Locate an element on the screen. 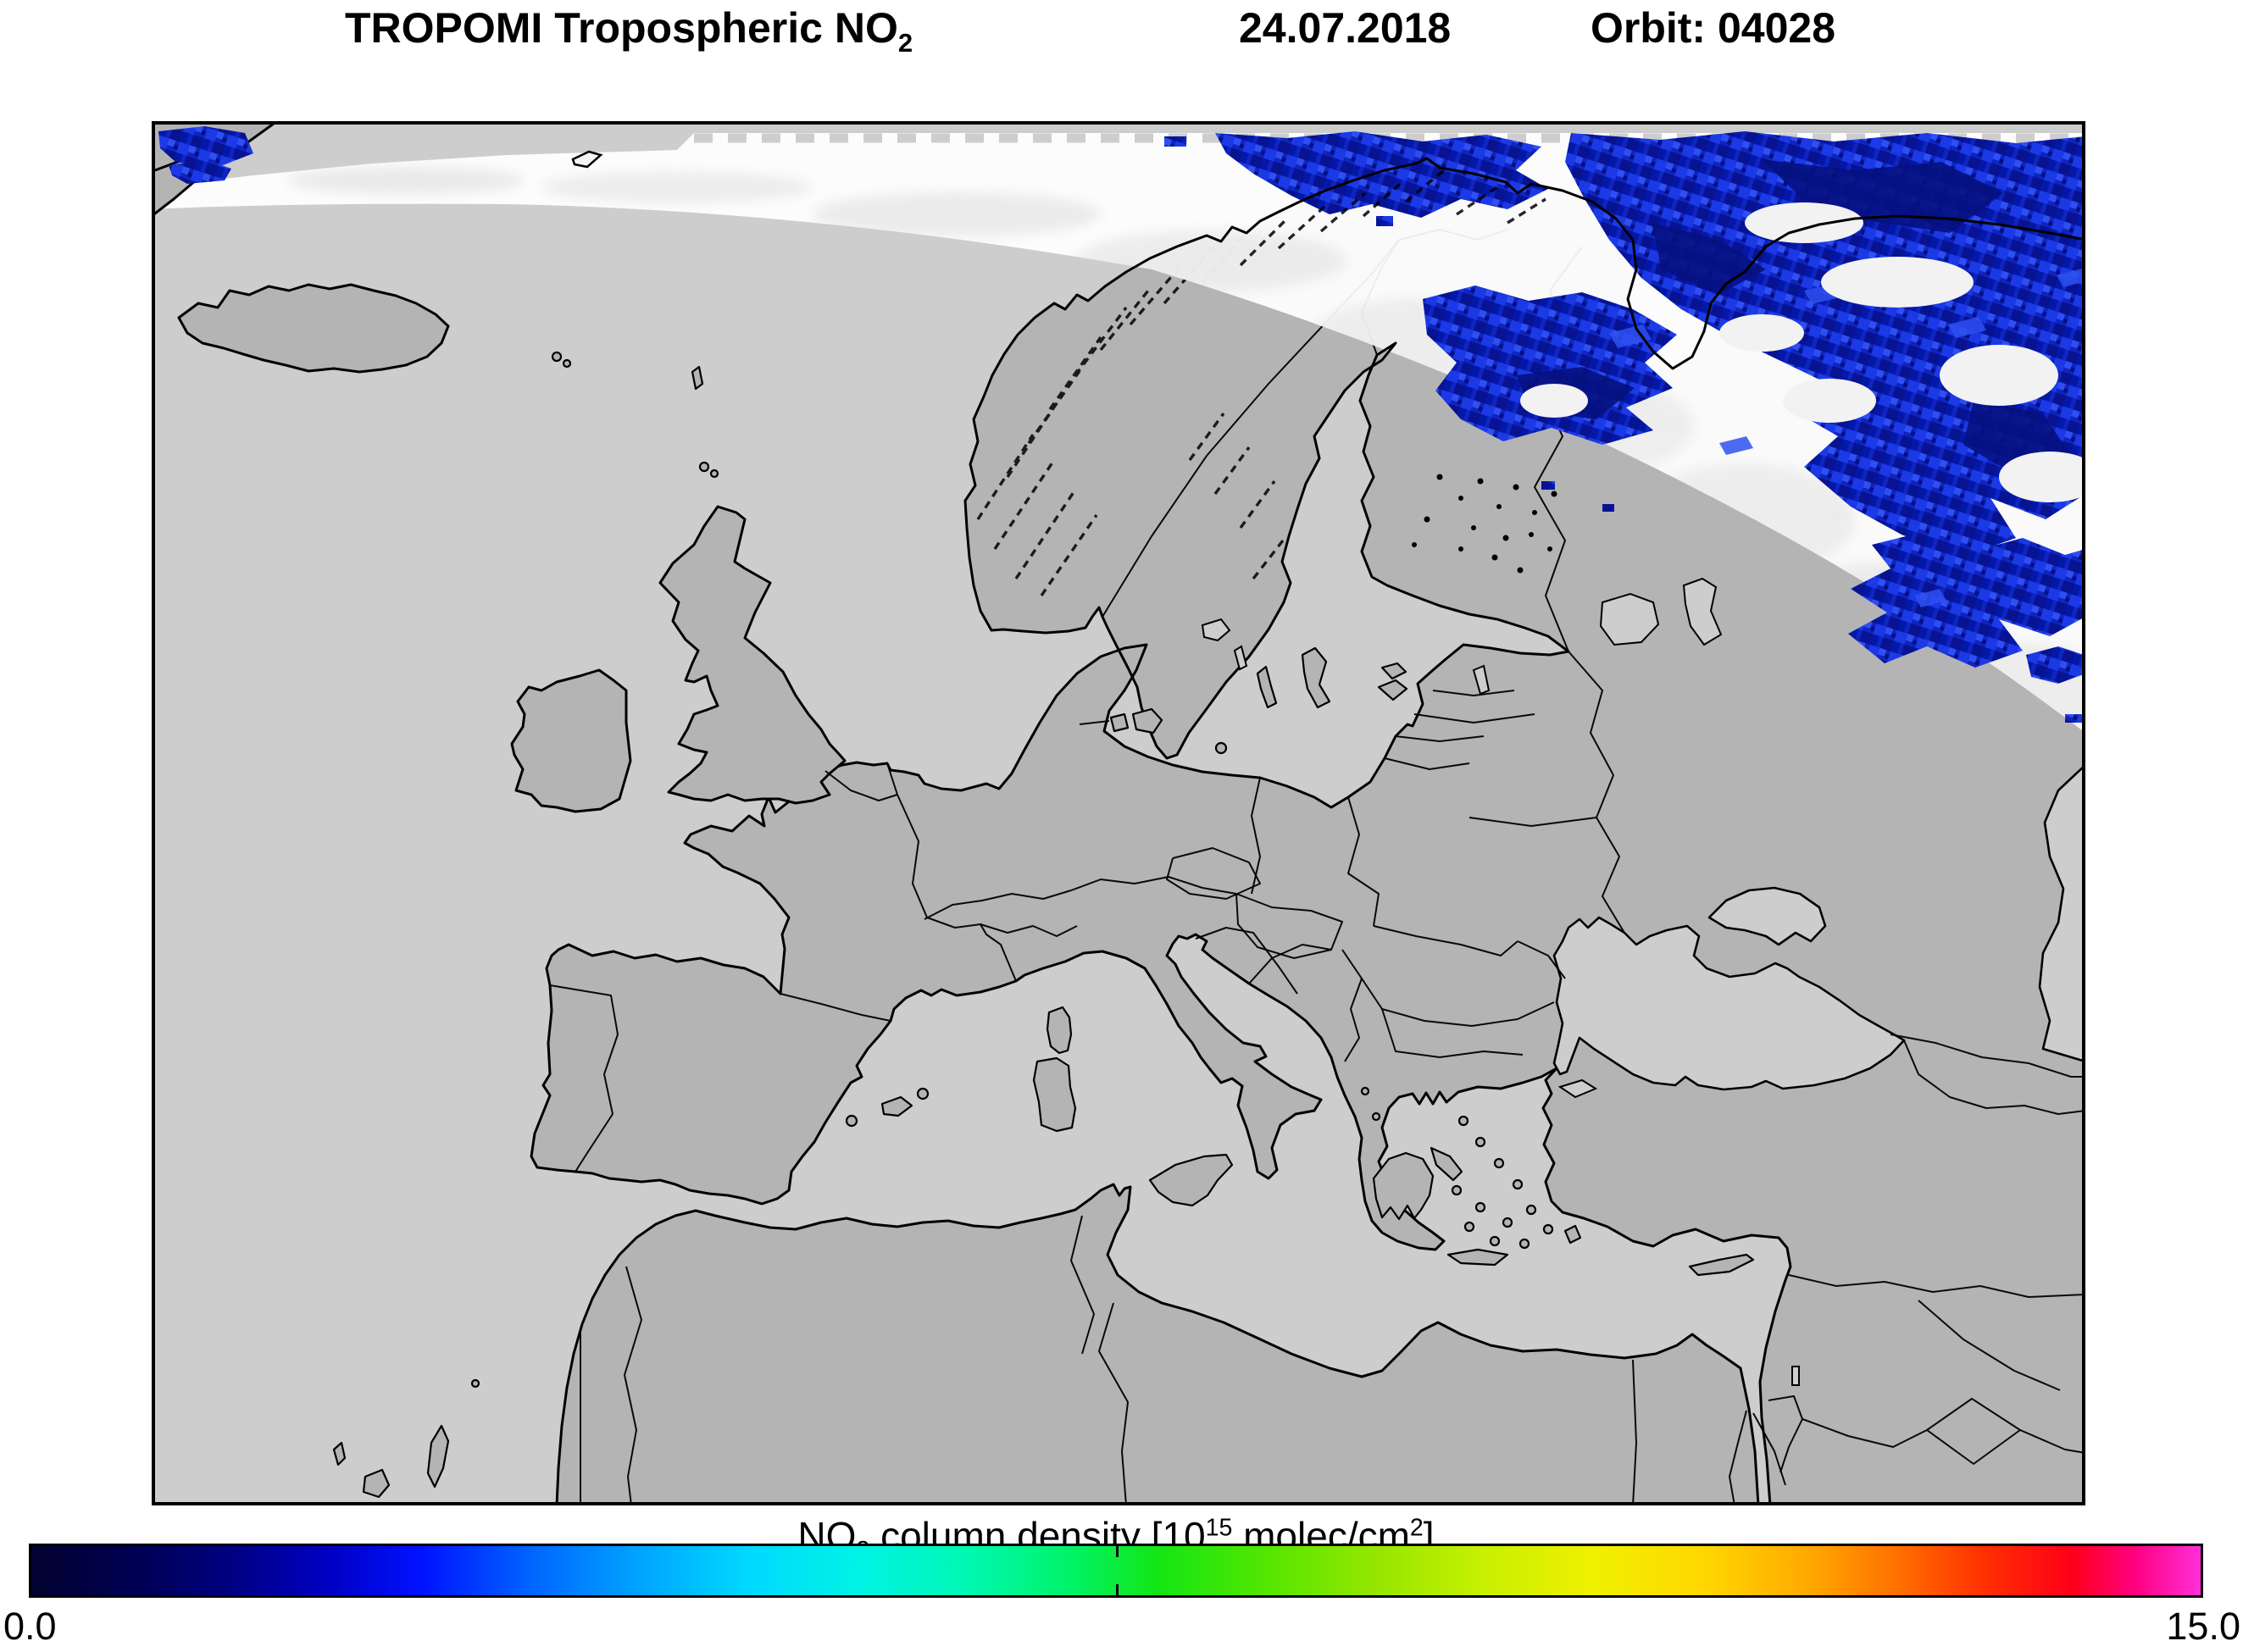 The height and width of the screenshot is (1652, 2243). colorbar is located at coordinates (1116, 1571).